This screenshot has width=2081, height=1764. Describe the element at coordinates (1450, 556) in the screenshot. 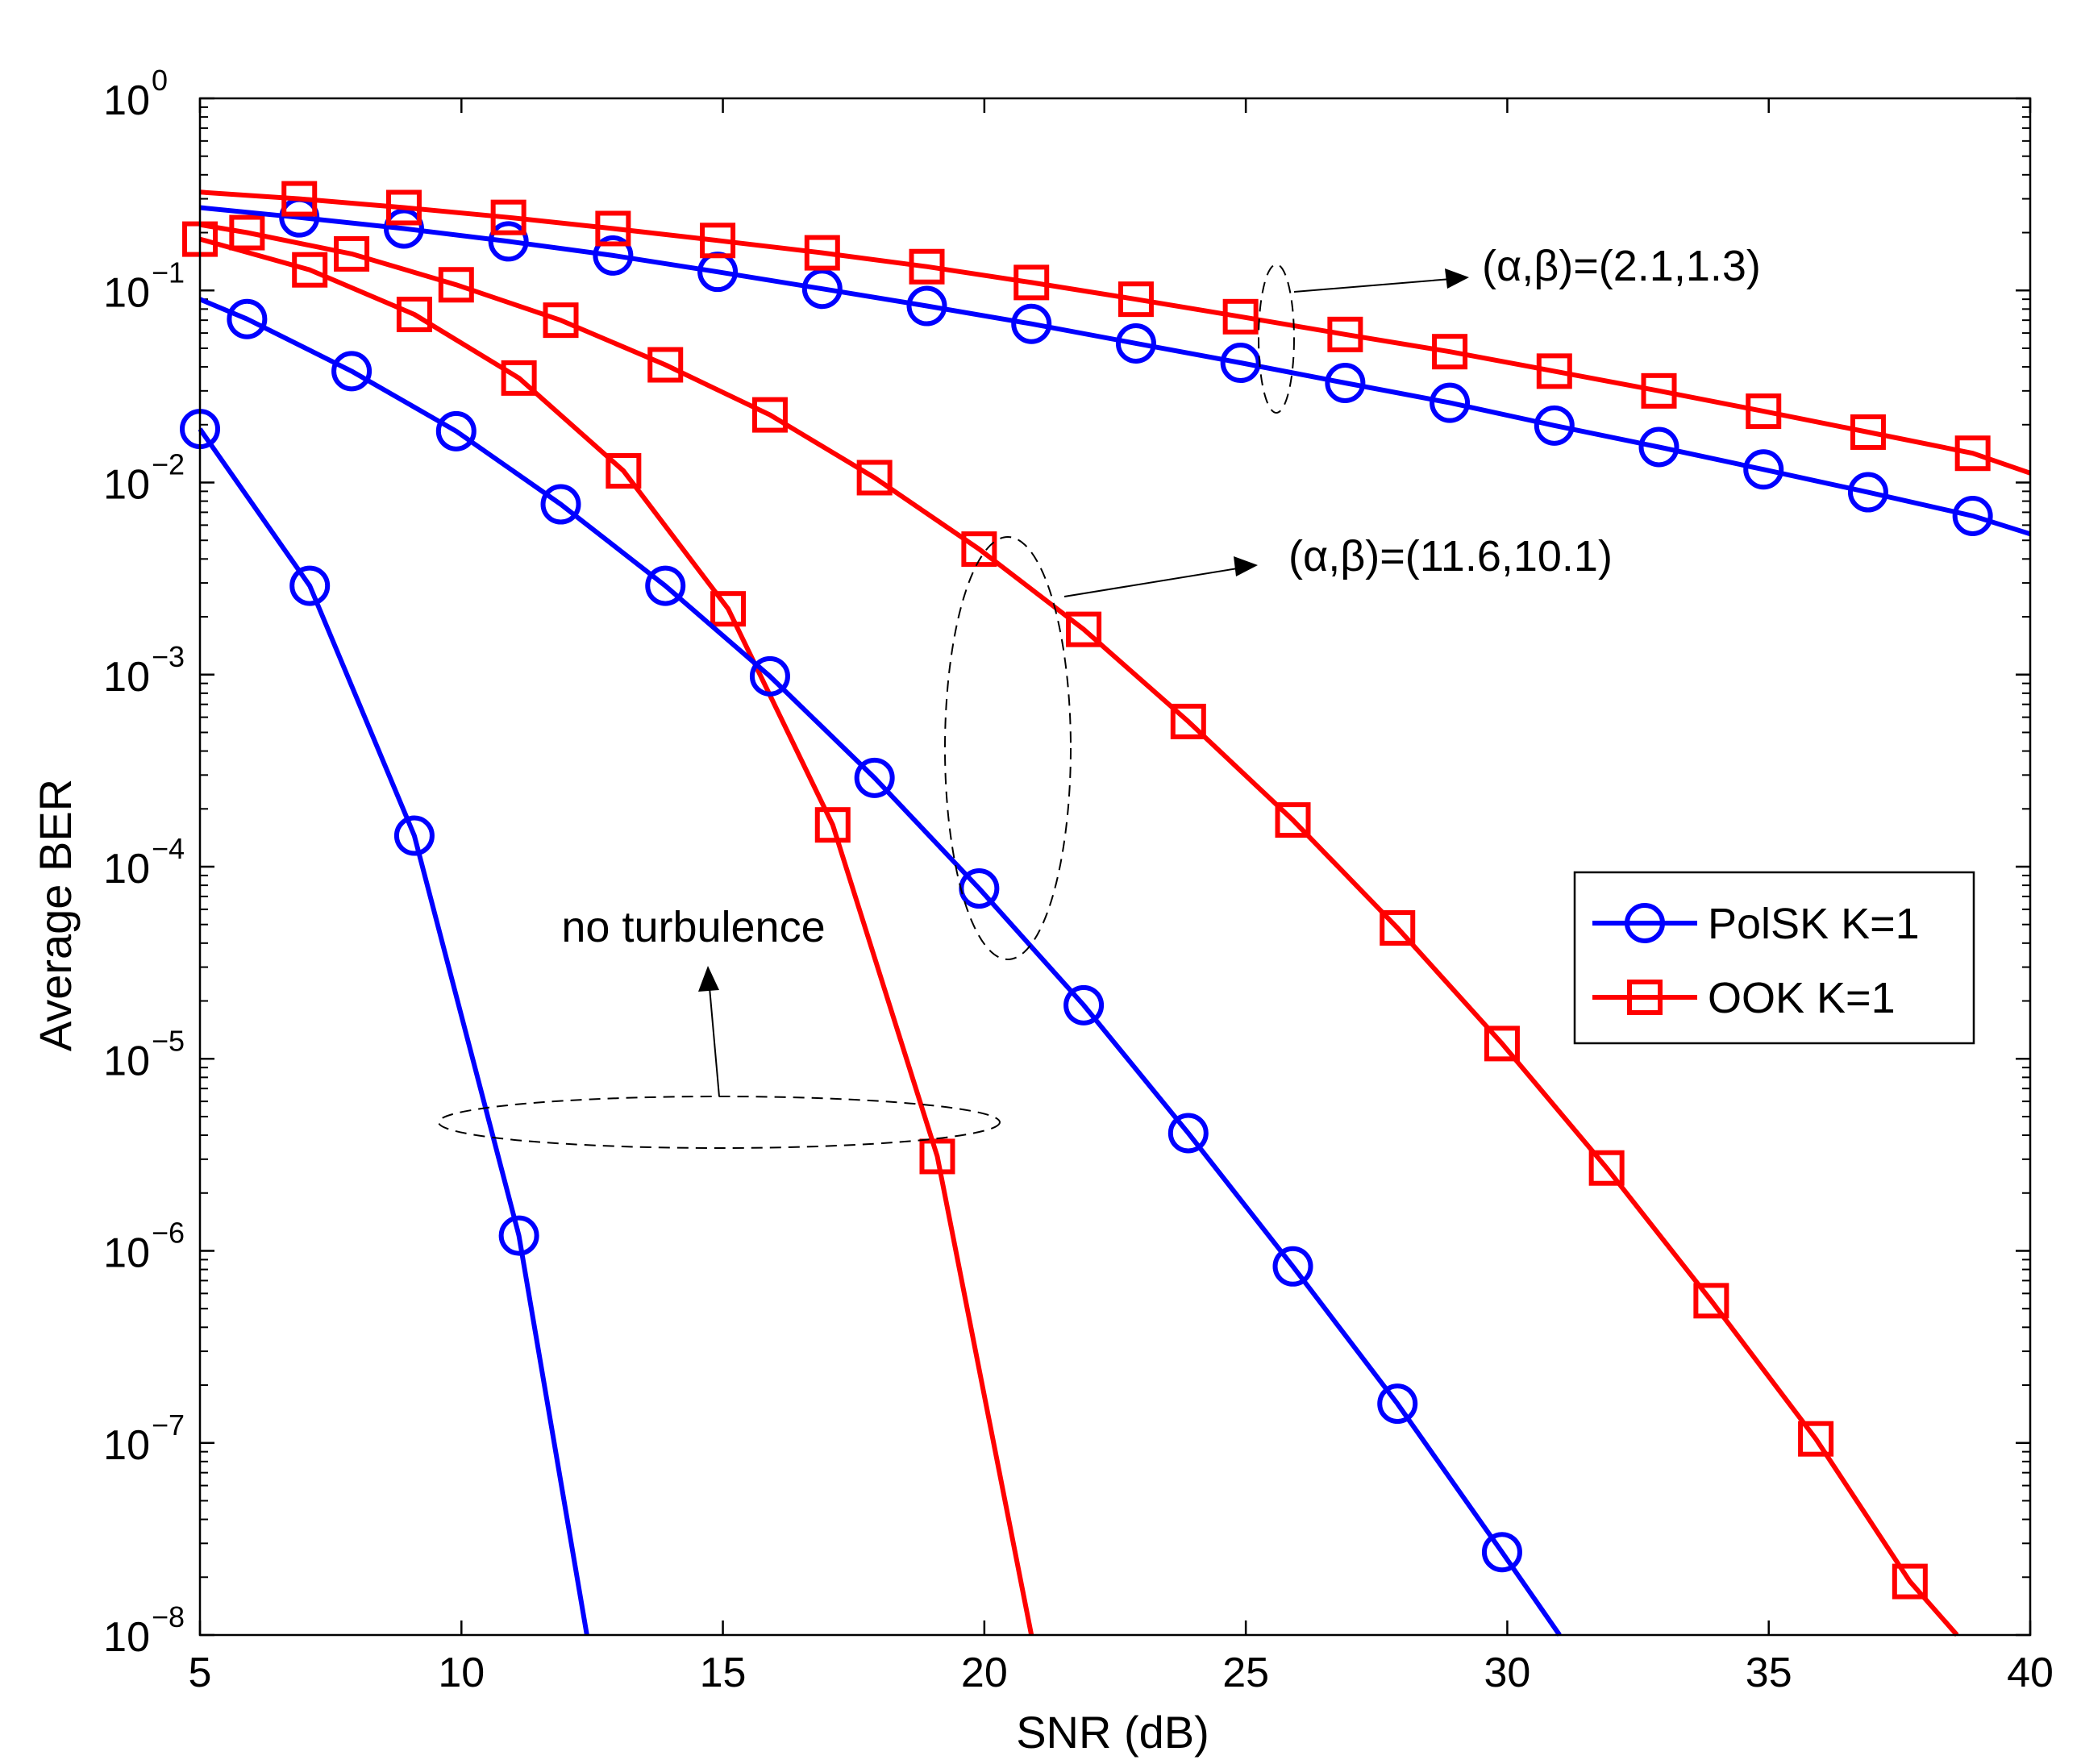

I see `annotation-label-11-6: (α,β)=(11.6,10.1)` at that location.